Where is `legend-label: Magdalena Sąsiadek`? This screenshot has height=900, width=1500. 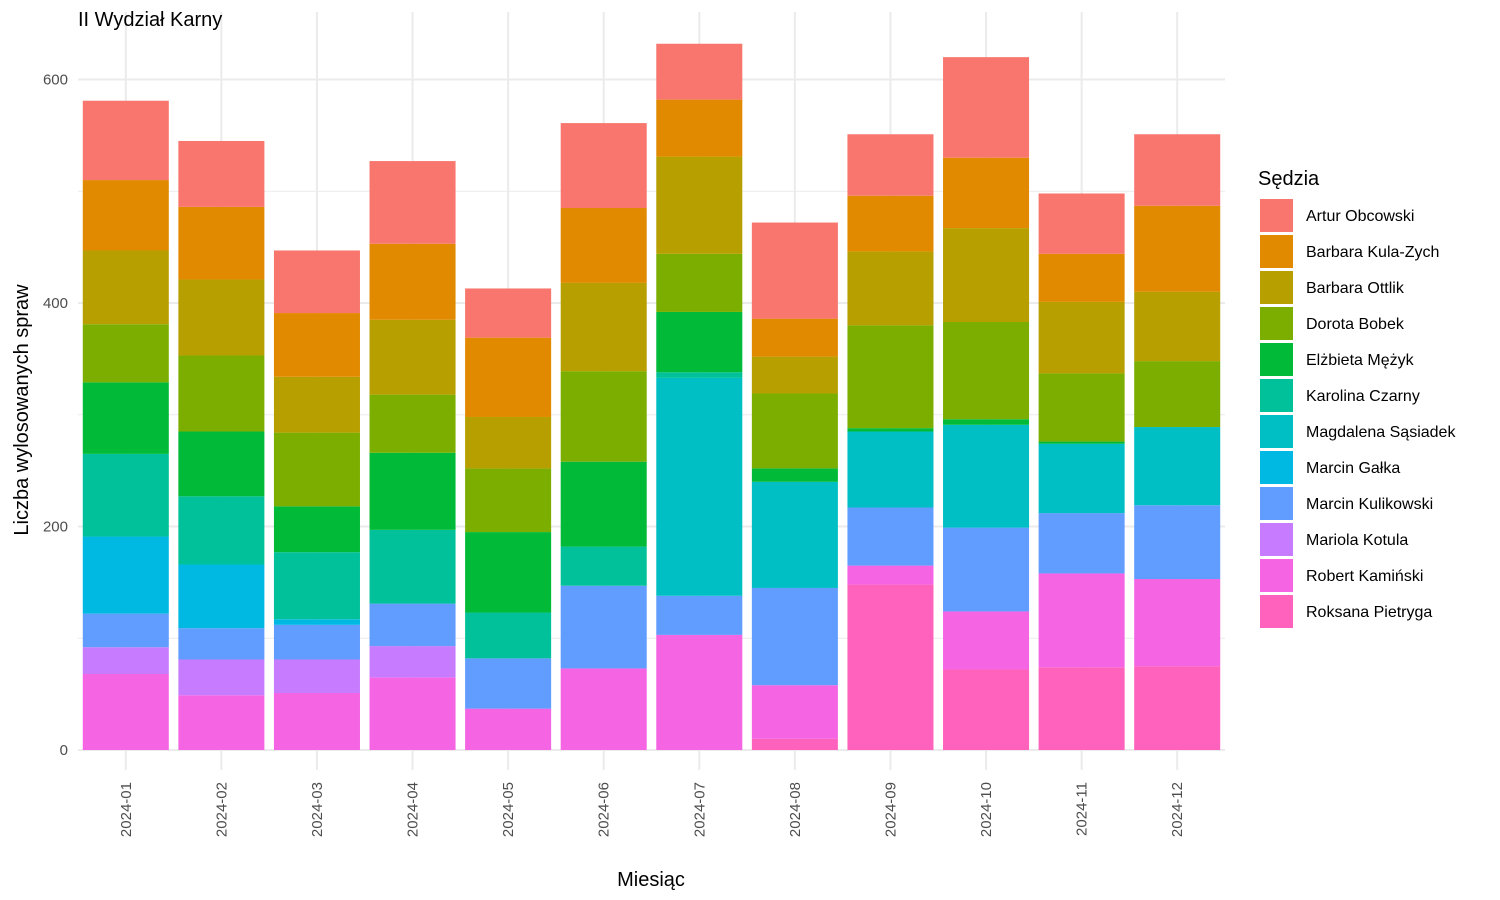
legend-label: Magdalena Sąsiadek is located at coordinates (1381, 432).